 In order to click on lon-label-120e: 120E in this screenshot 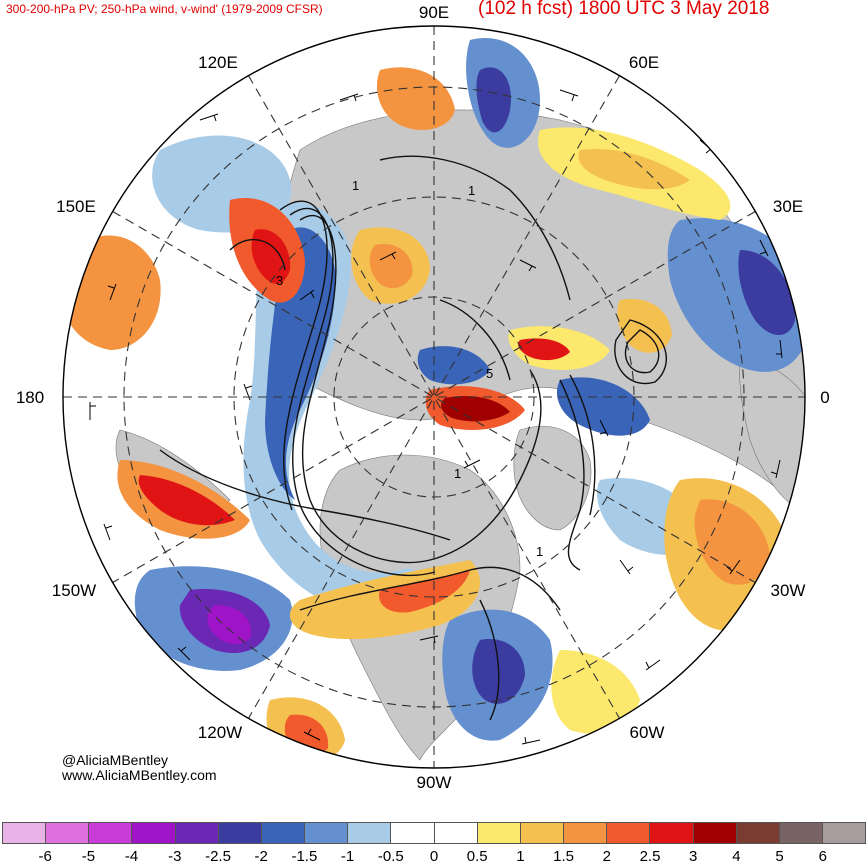, I will do `click(218, 62)`.